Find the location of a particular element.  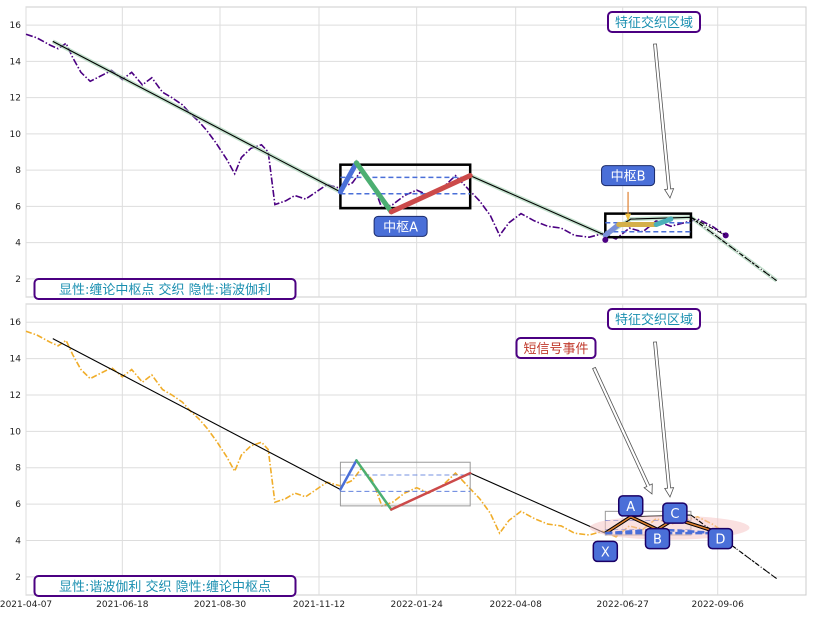

harmonic-point-a: A is located at coordinates (630, 506).